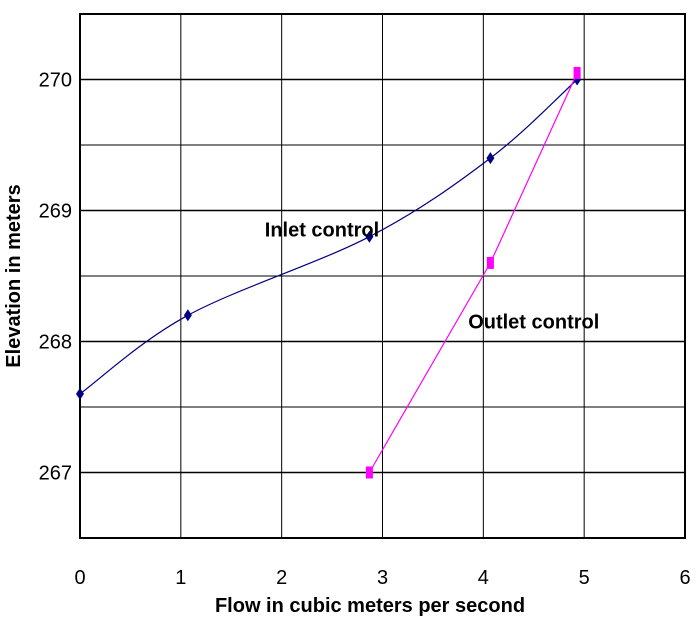 This screenshot has height=624, width=698. Describe the element at coordinates (55, 343) in the screenshot. I see `y-tick-label: 268` at that location.